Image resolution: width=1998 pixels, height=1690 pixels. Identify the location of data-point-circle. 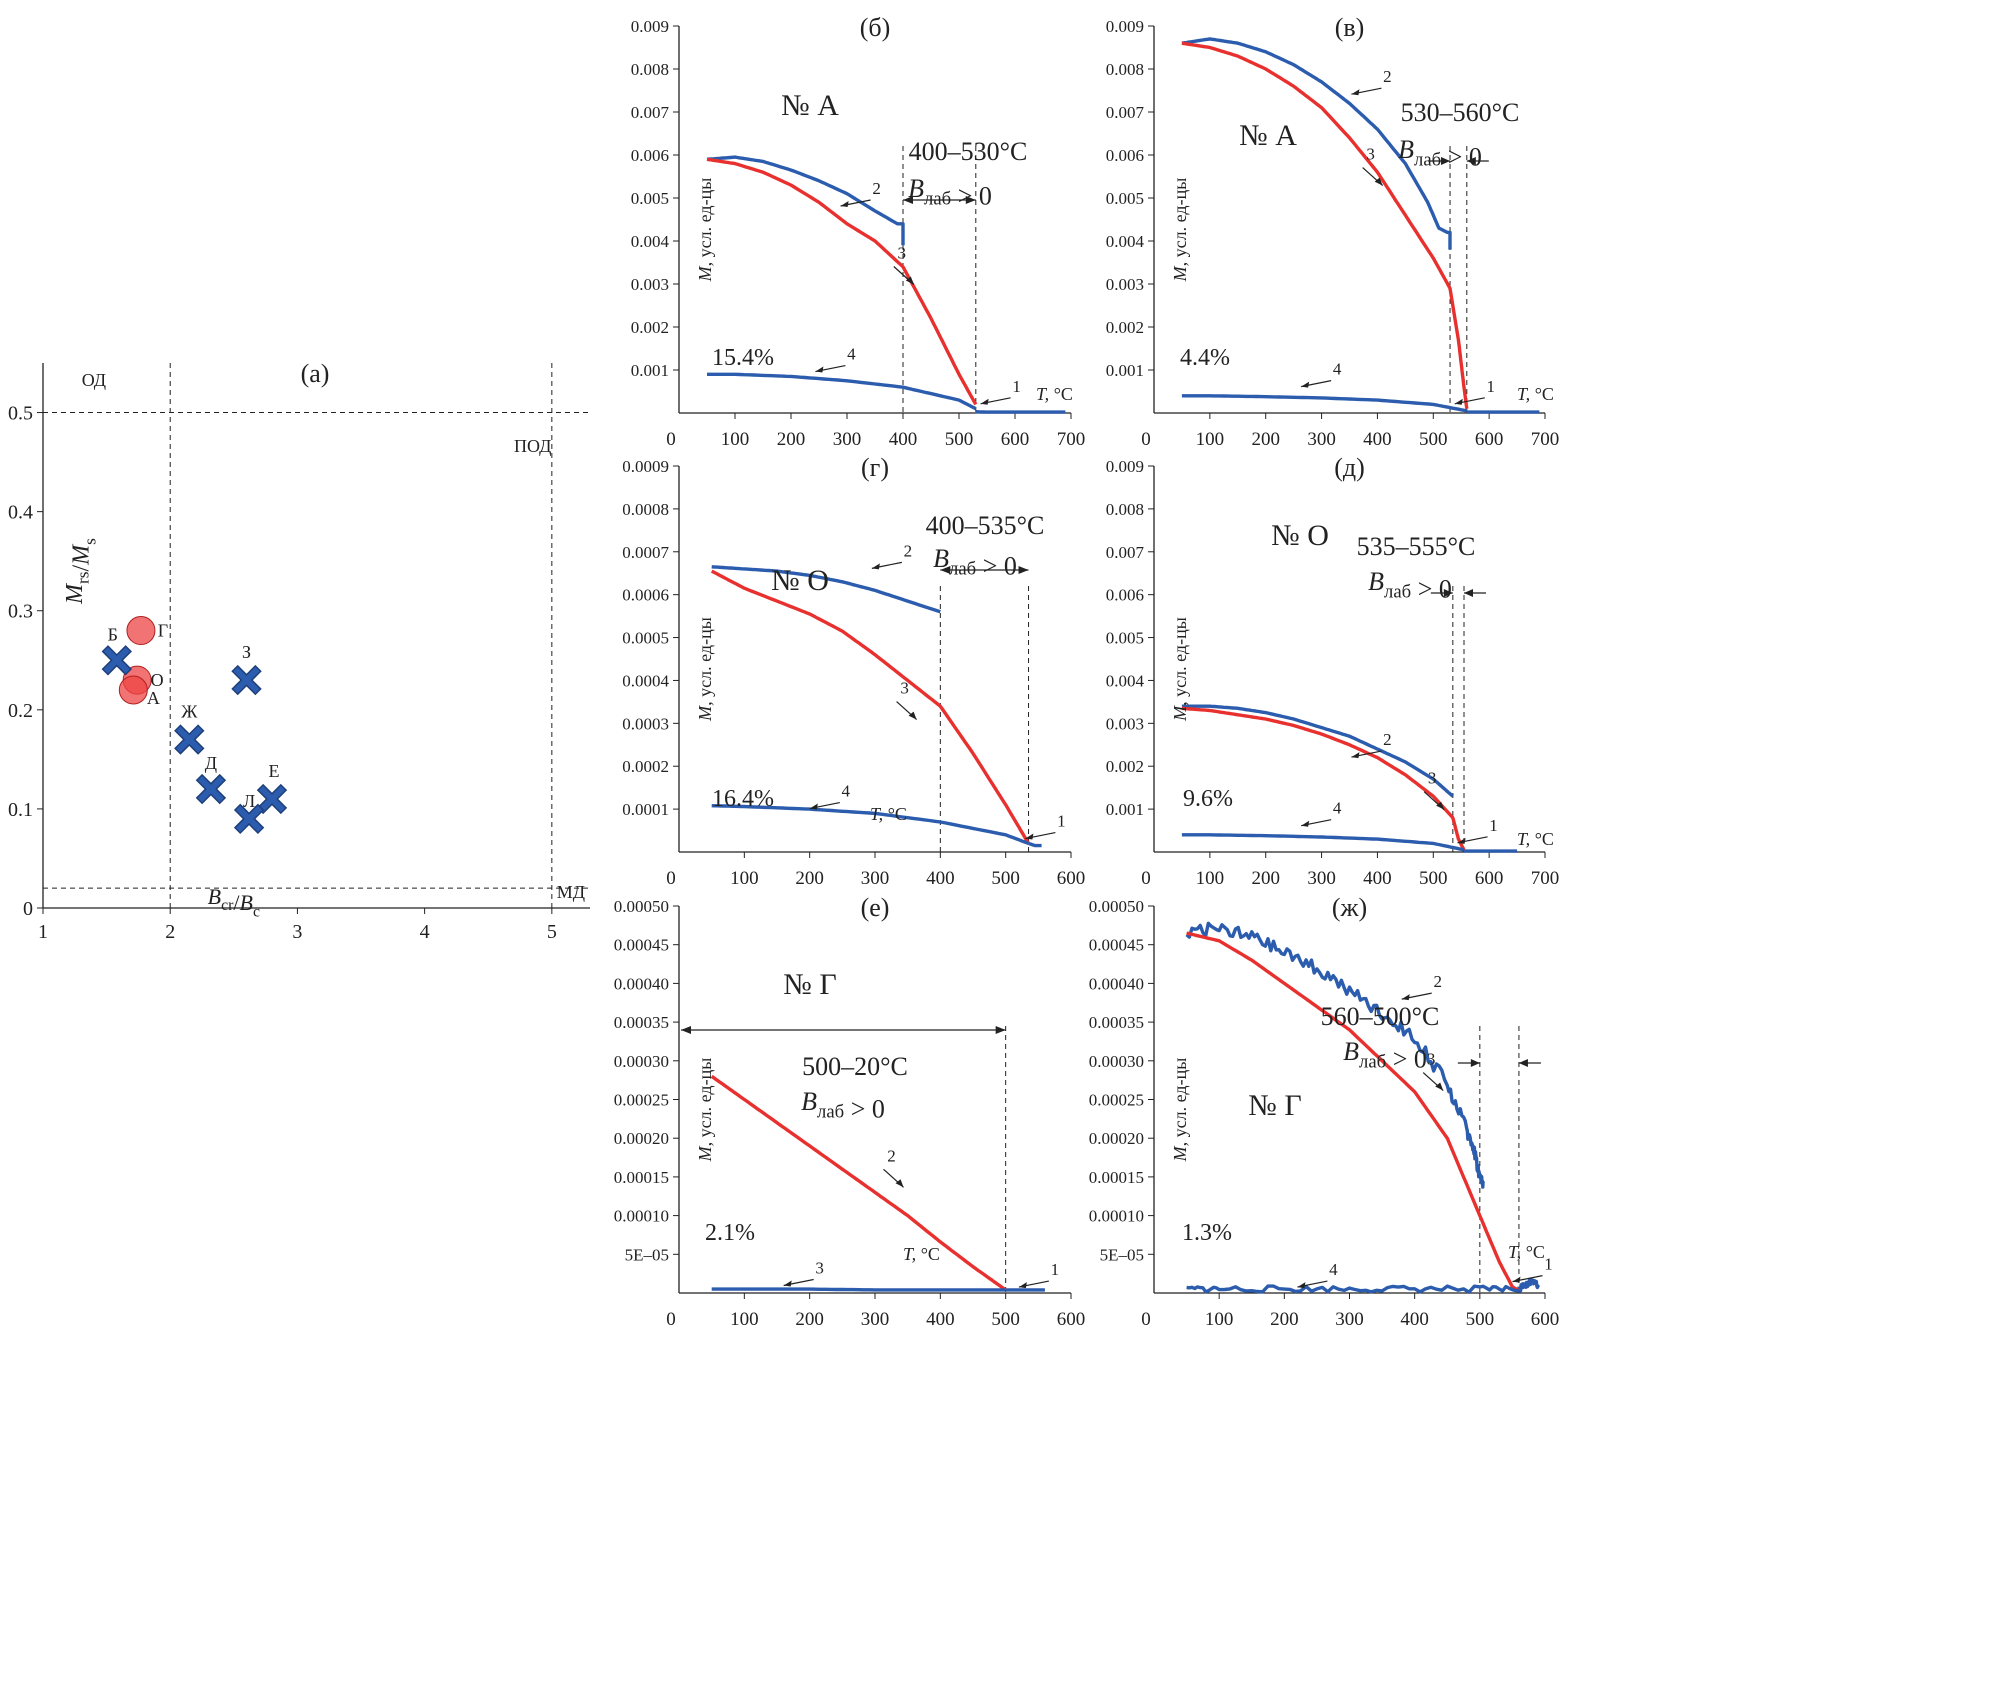
(141, 631).